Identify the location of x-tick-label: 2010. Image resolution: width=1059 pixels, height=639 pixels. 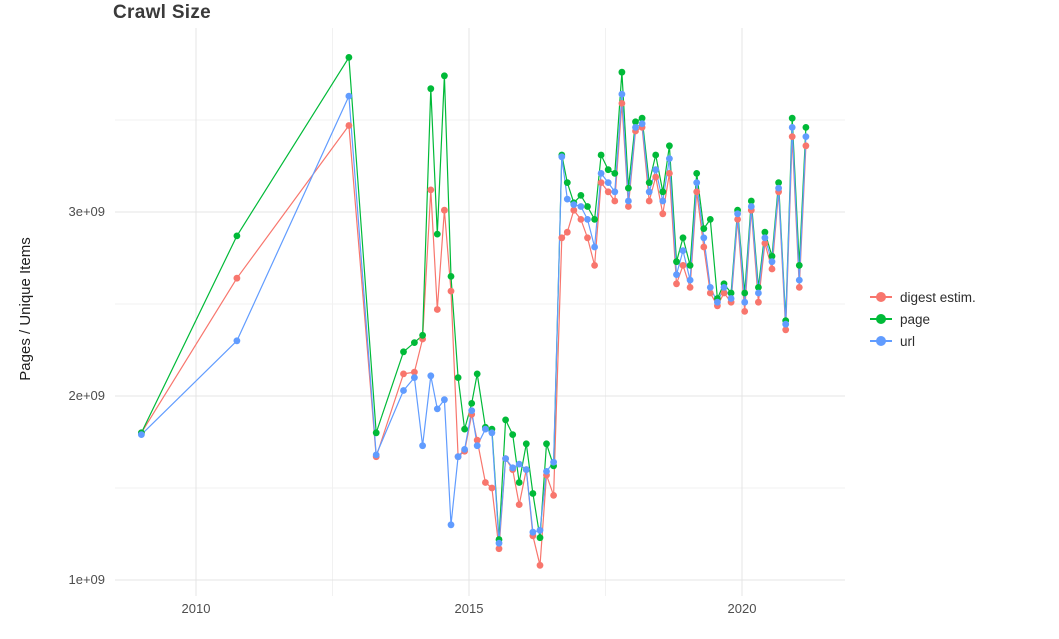
(196, 608).